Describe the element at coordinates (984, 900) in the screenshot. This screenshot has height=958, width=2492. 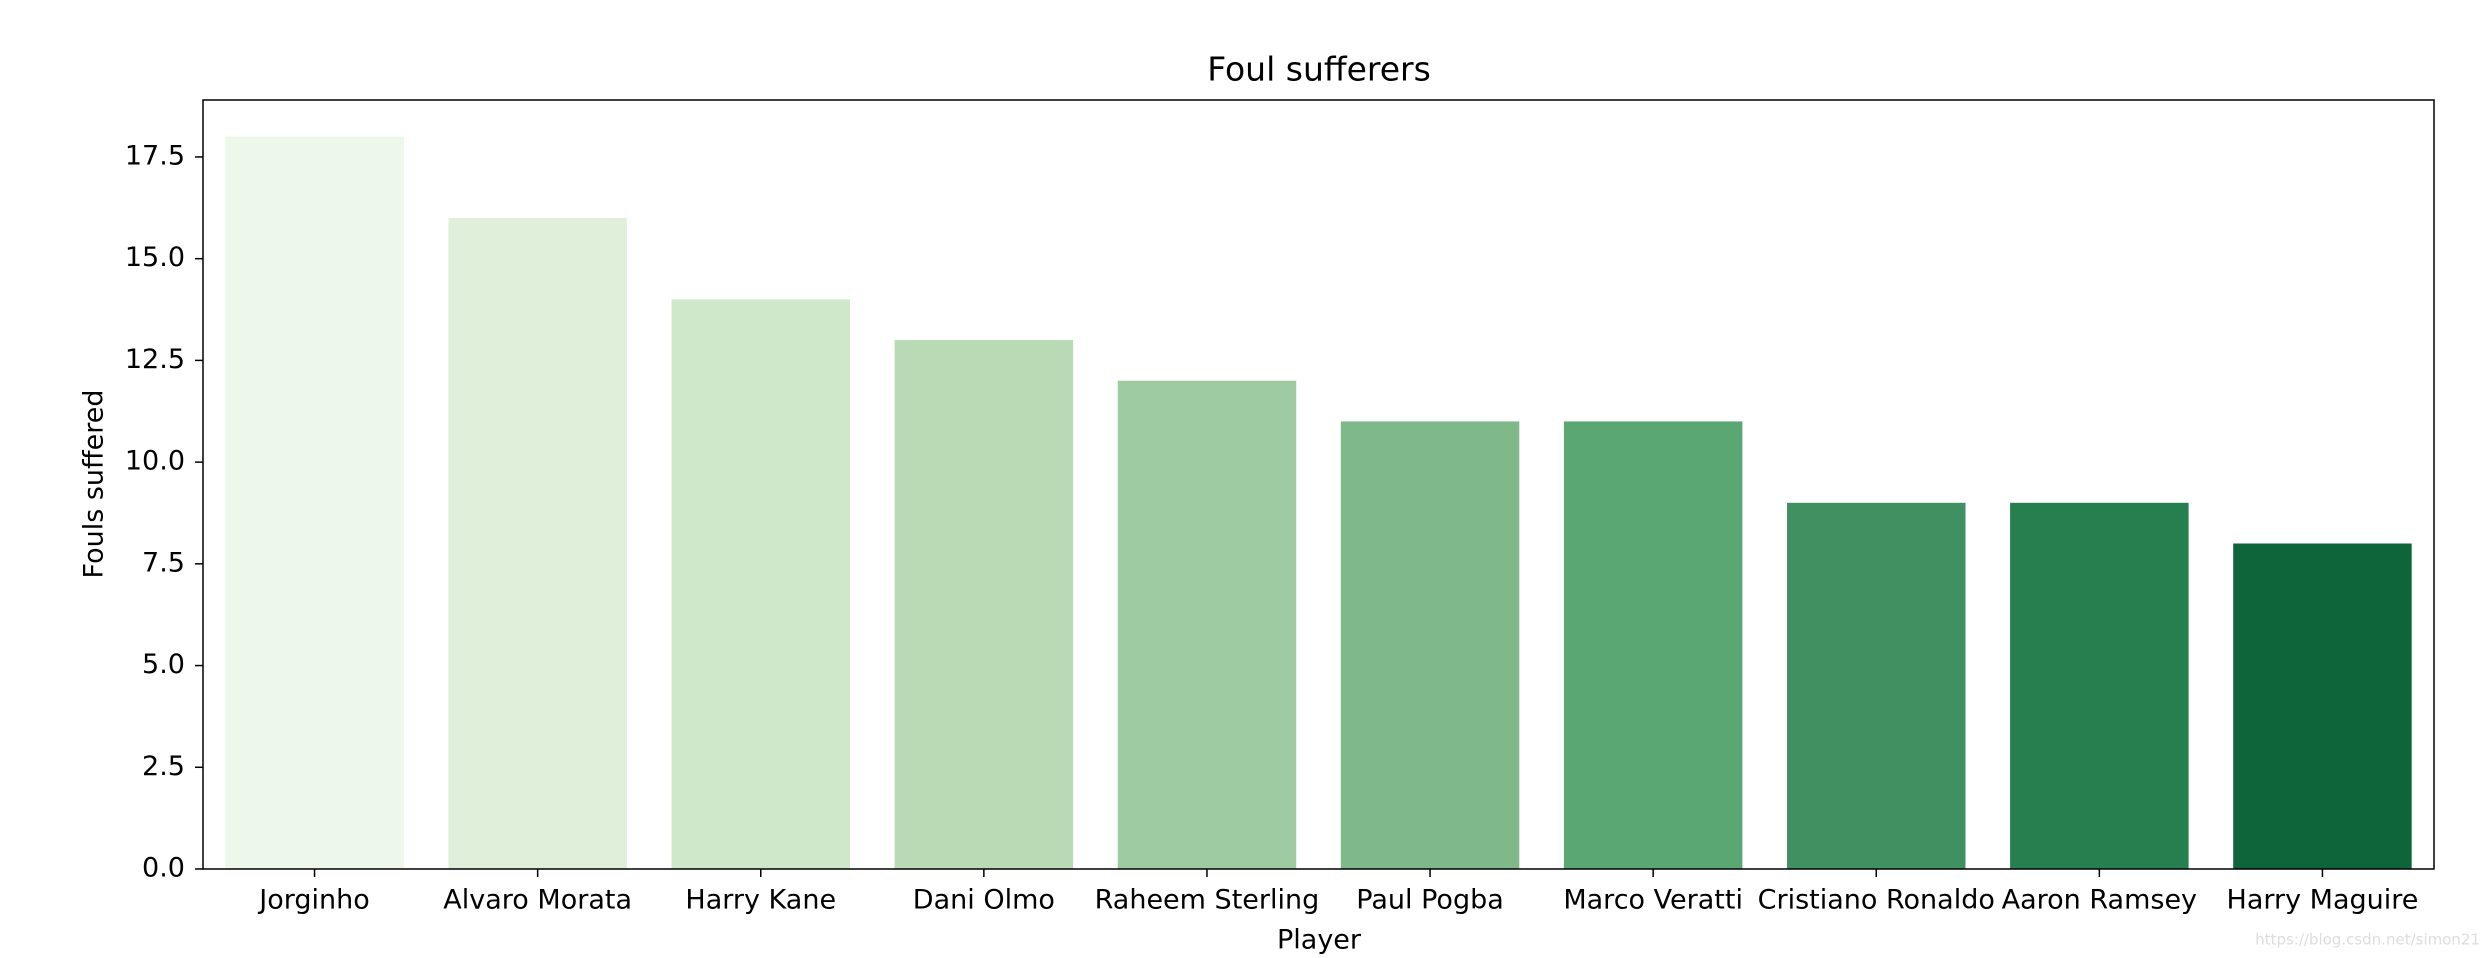
I see `x-tick-label: Dani Olmo` at that location.